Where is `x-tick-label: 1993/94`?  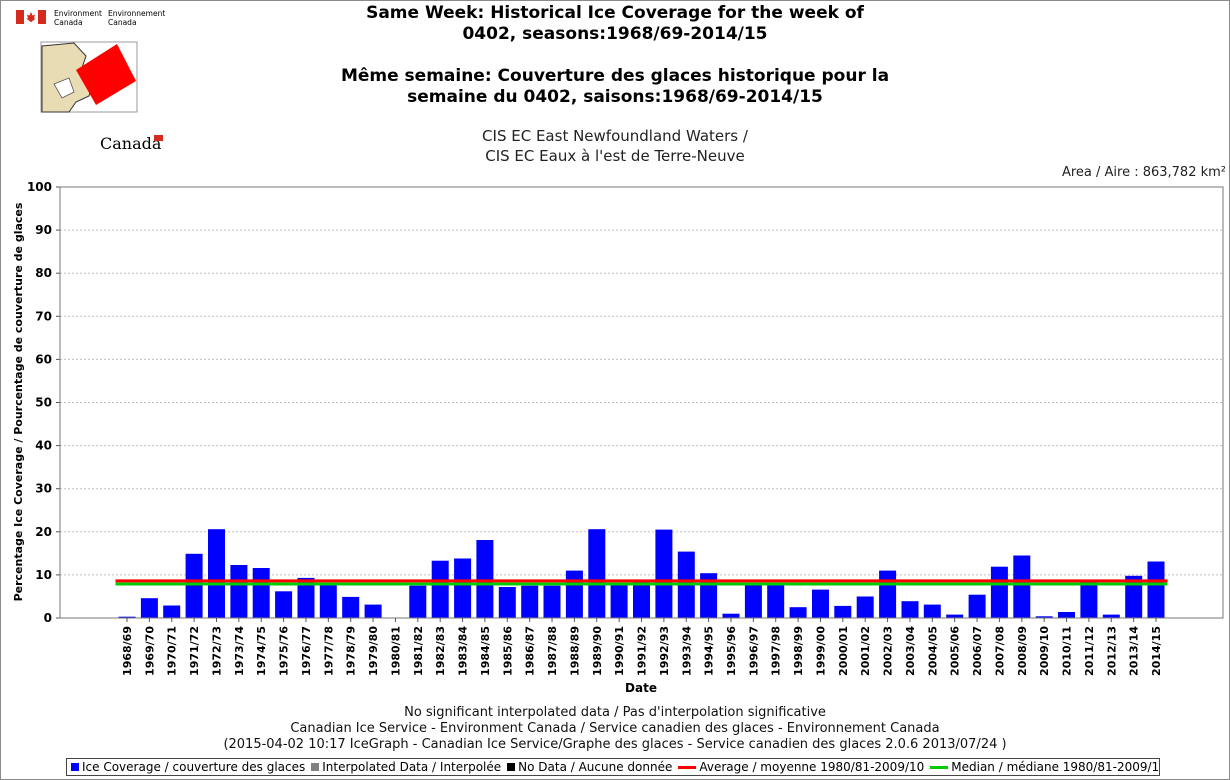
x-tick-label: 1993/94 is located at coordinates (686, 651).